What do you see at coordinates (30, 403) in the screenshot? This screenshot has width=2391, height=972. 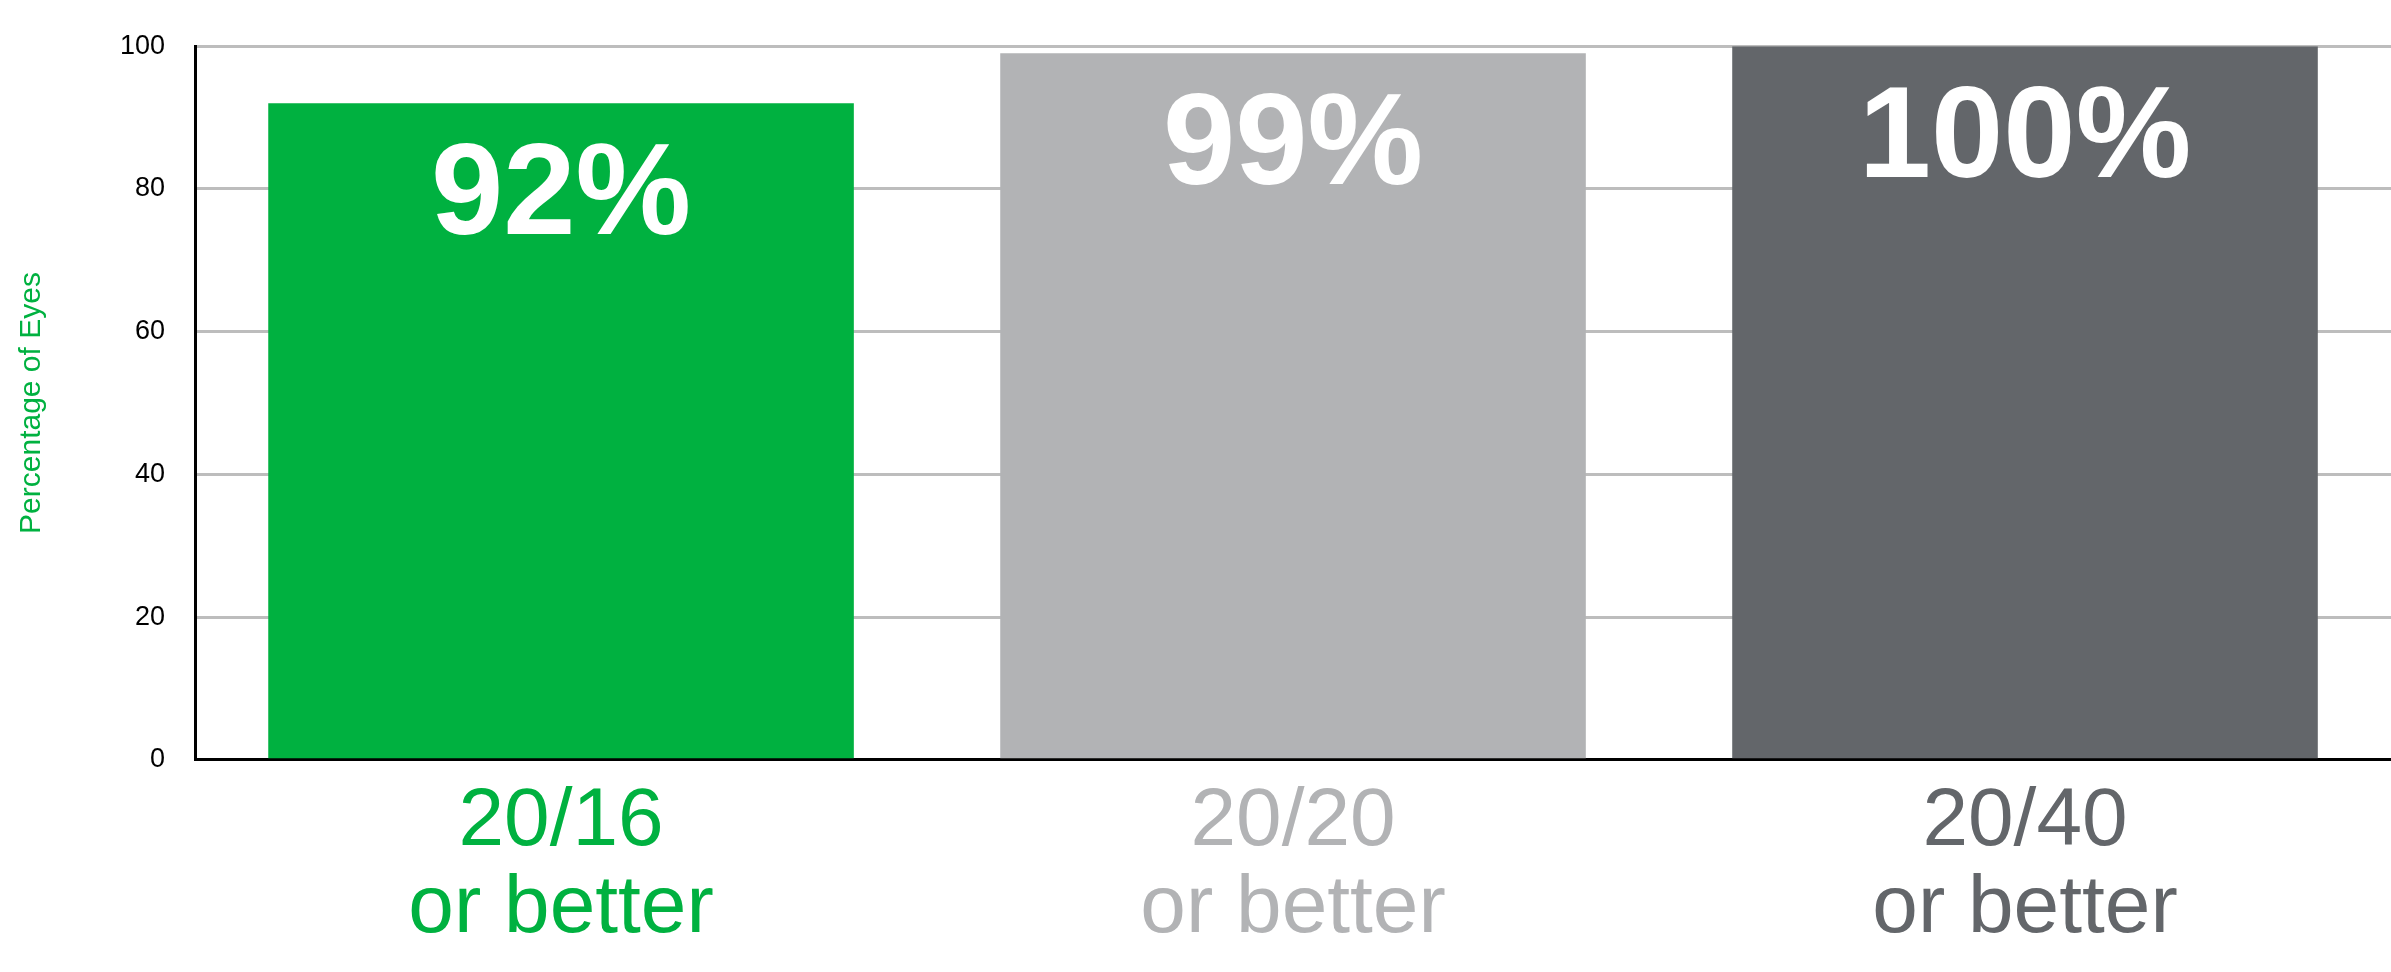 I see `y-axis-title: Percentage of Eyes` at bounding box center [30, 403].